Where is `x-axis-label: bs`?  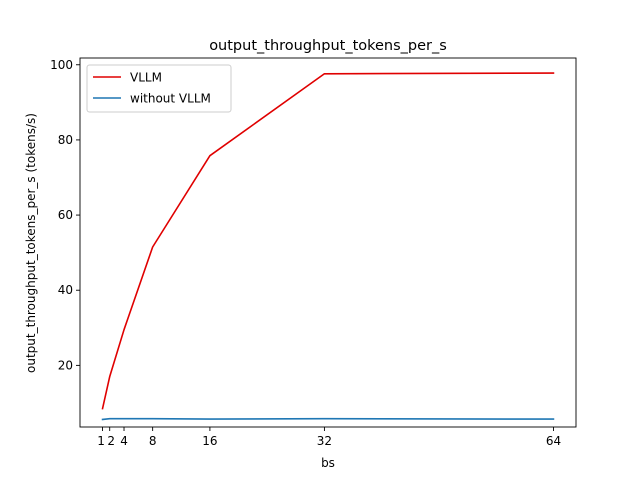 x-axis-label: bs is located at coordinates (328, 463).